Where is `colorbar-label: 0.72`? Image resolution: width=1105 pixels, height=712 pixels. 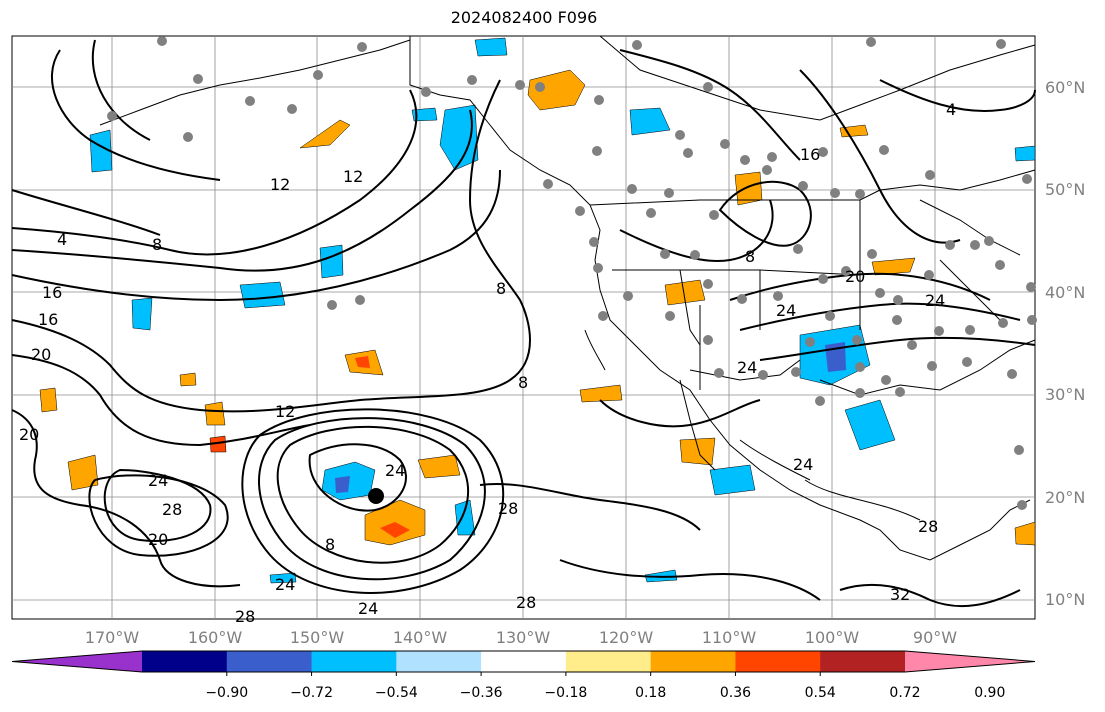
colorbar-label: 0.72 is located at coordinates (904, 693).